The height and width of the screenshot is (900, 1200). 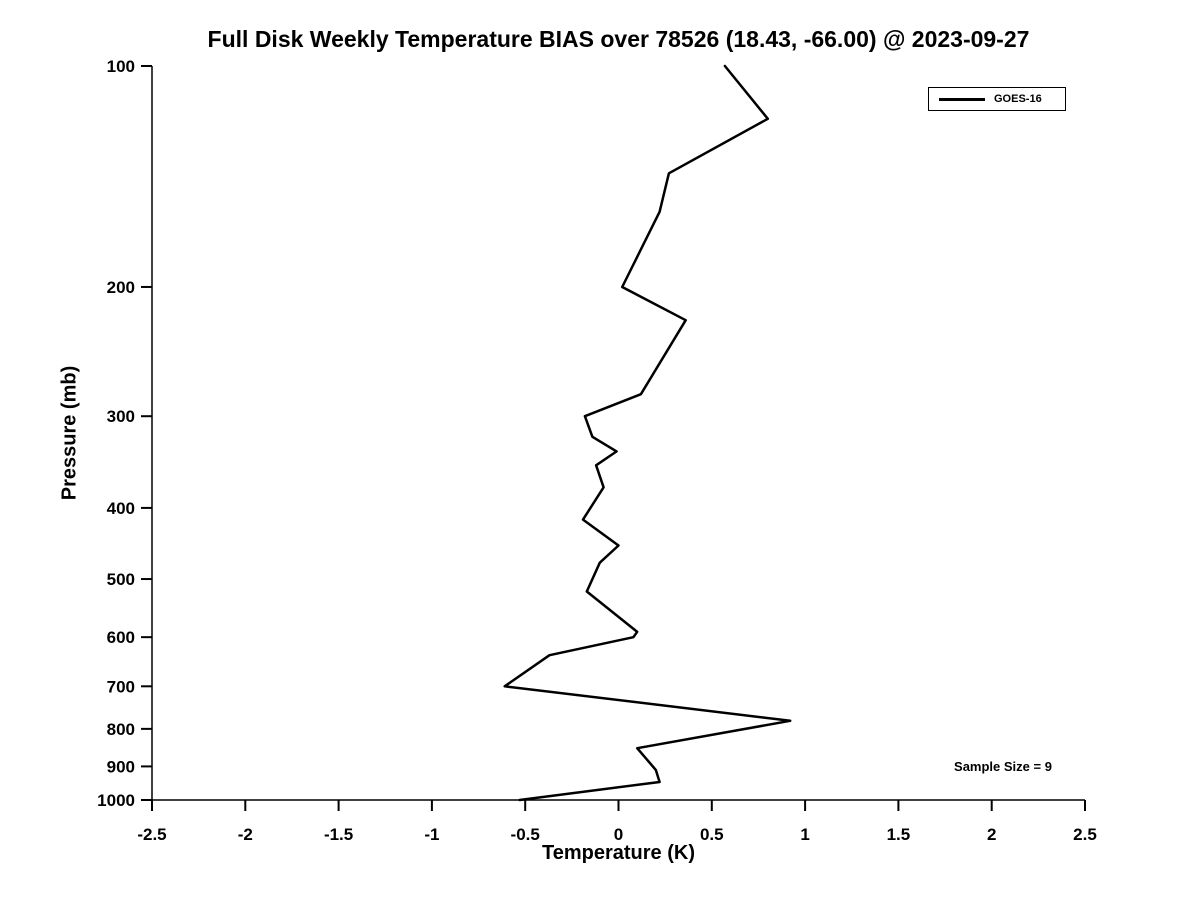 What do you see at coordinates (618, 834) in the screenshot?
I see `x-tick-label: 0` at bounding box center [618, 834].